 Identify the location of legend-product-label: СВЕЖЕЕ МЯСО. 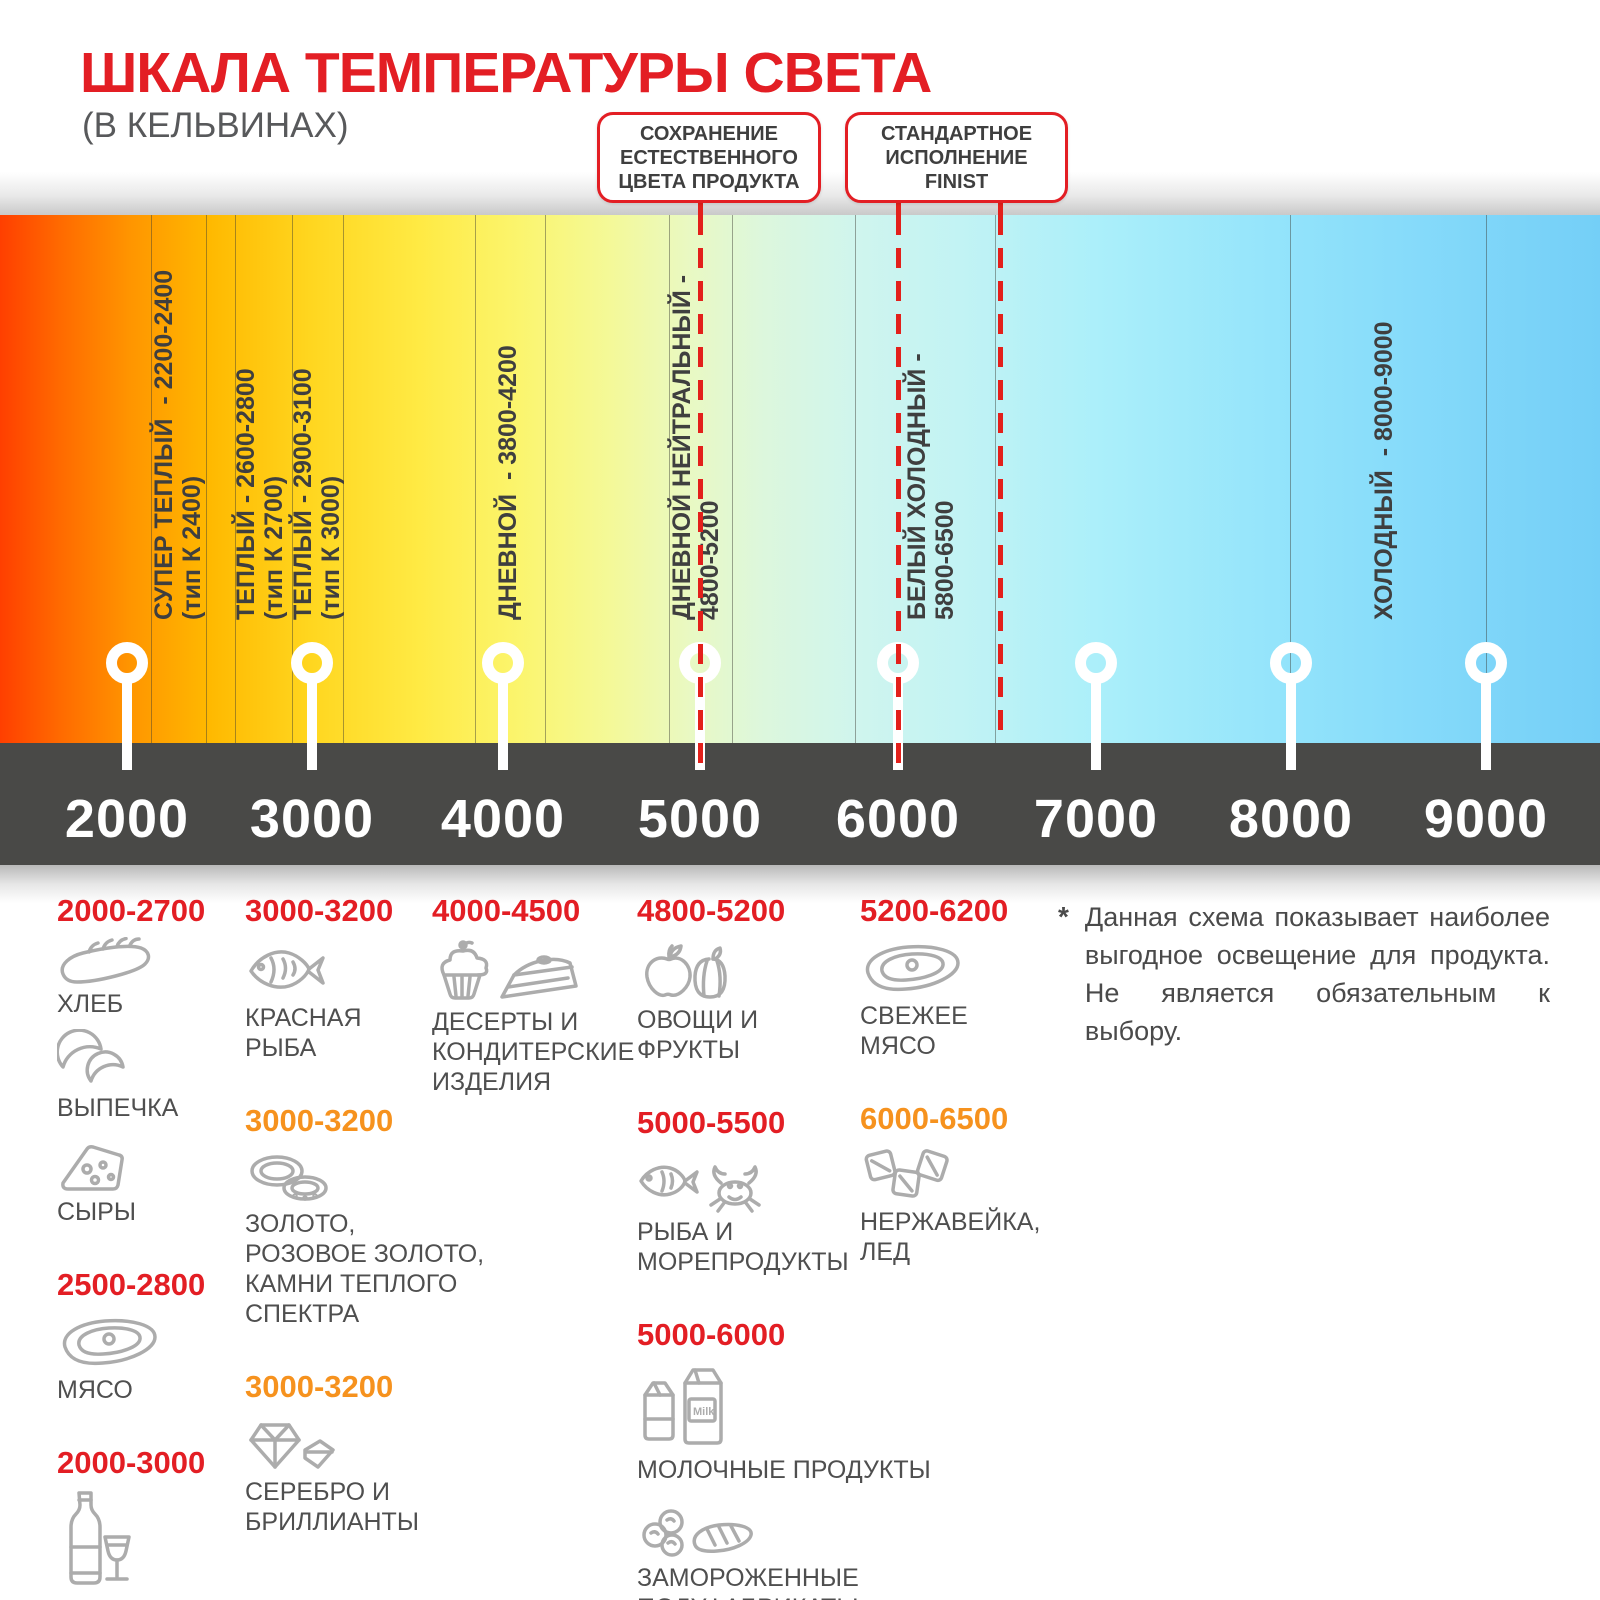
(914, 1031).